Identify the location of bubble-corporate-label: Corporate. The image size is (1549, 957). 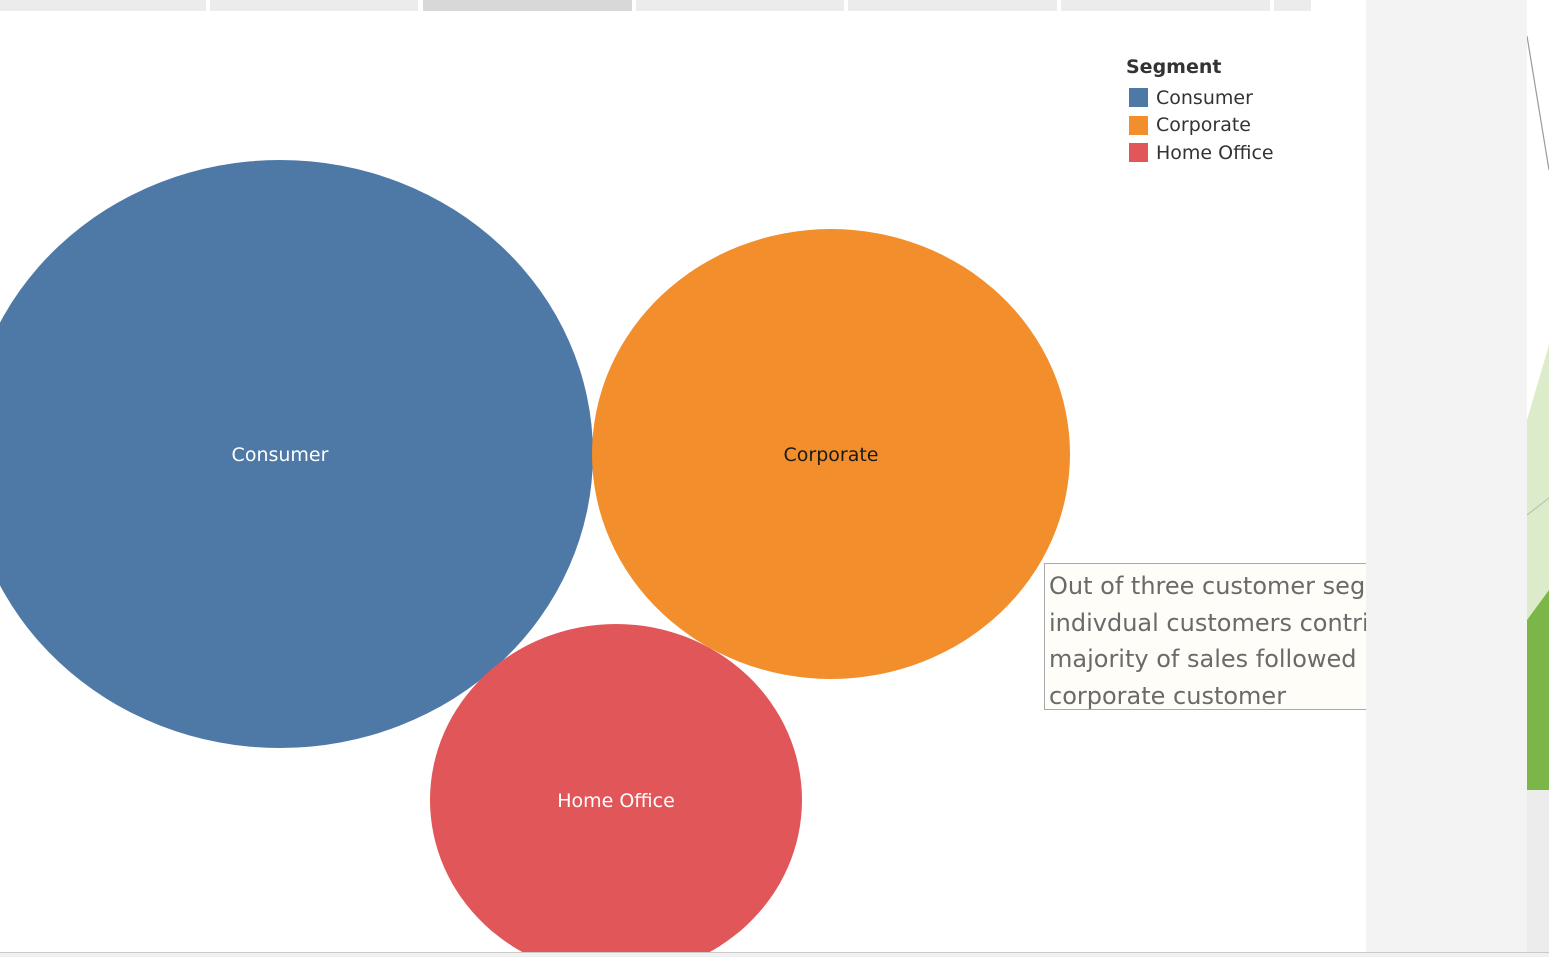
(831, 455).